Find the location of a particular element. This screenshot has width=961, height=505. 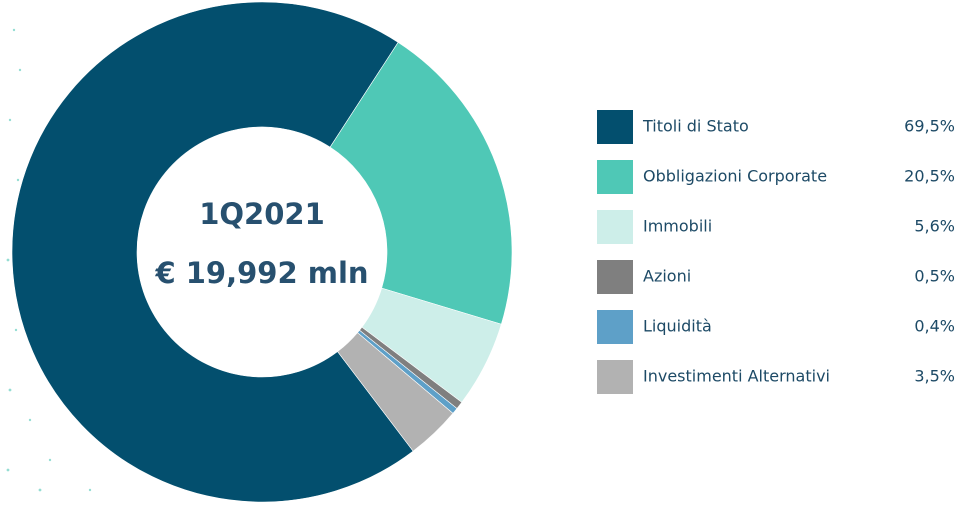

legend-label: Titoli di Stato is located at coordinates (695, 126).